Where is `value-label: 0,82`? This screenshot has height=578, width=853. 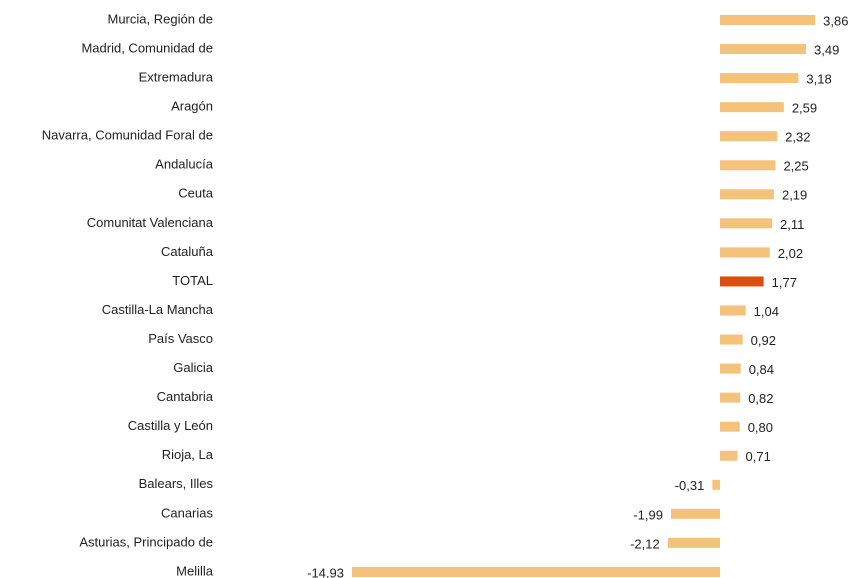
value-label: 0,82 is located at coordinates (760, 398).